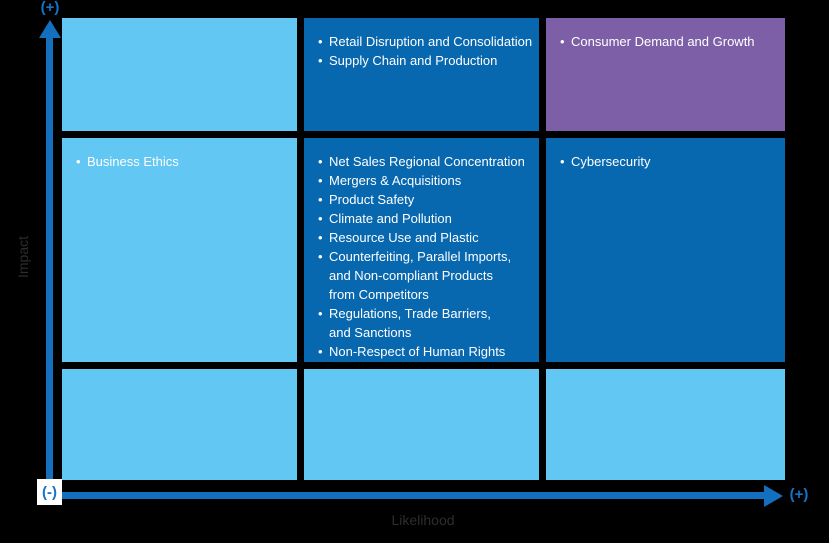 The image size is (829, 543). What do you see at coordinates (421, 424) in the screenshot?
I see `cell-impact-low-likelihood-medium` at bounding box center [421, 424].